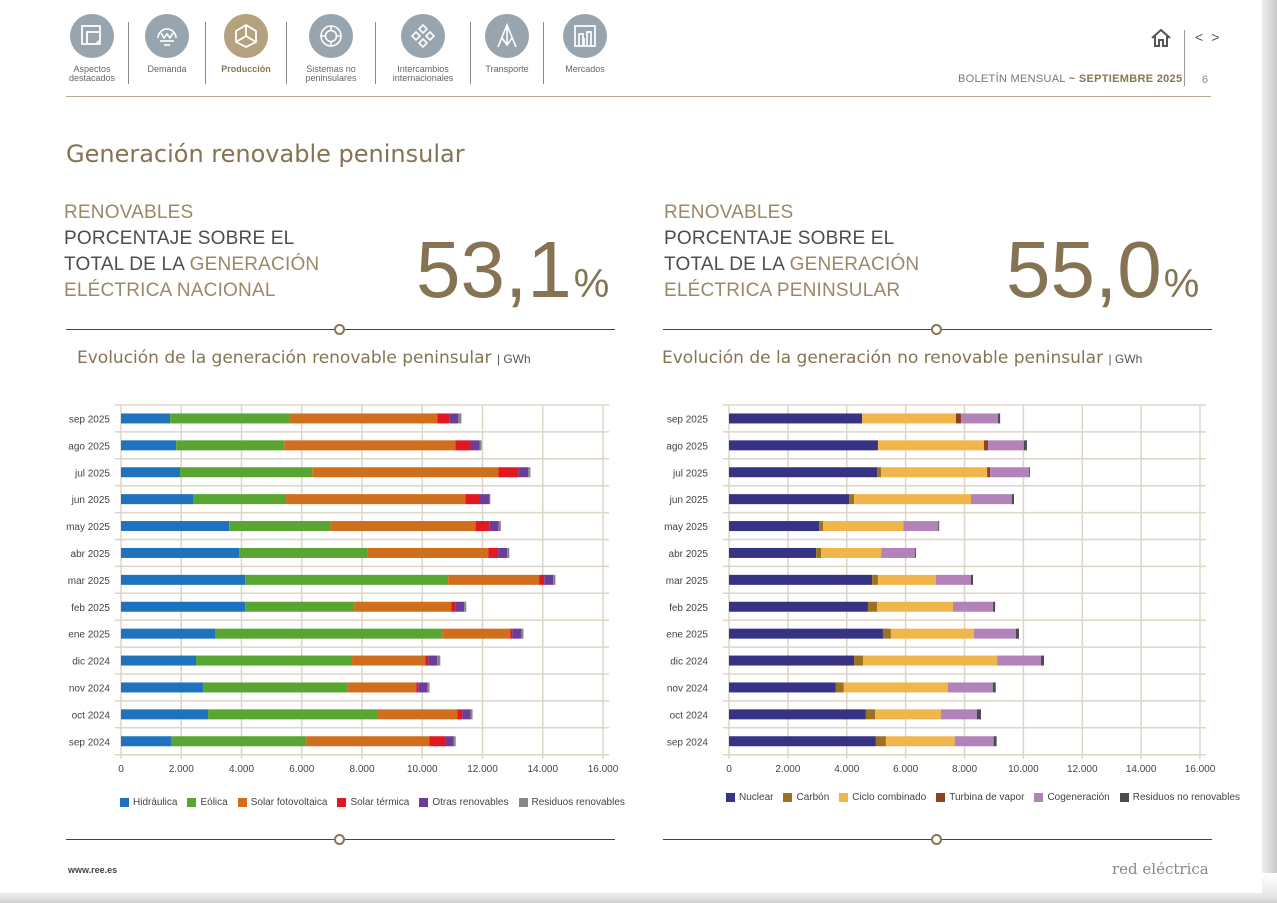 Image resolution: width=1277 pixels, height=903 pixels. I want to click on y-category-label: jul 2025, so click(690, 473).